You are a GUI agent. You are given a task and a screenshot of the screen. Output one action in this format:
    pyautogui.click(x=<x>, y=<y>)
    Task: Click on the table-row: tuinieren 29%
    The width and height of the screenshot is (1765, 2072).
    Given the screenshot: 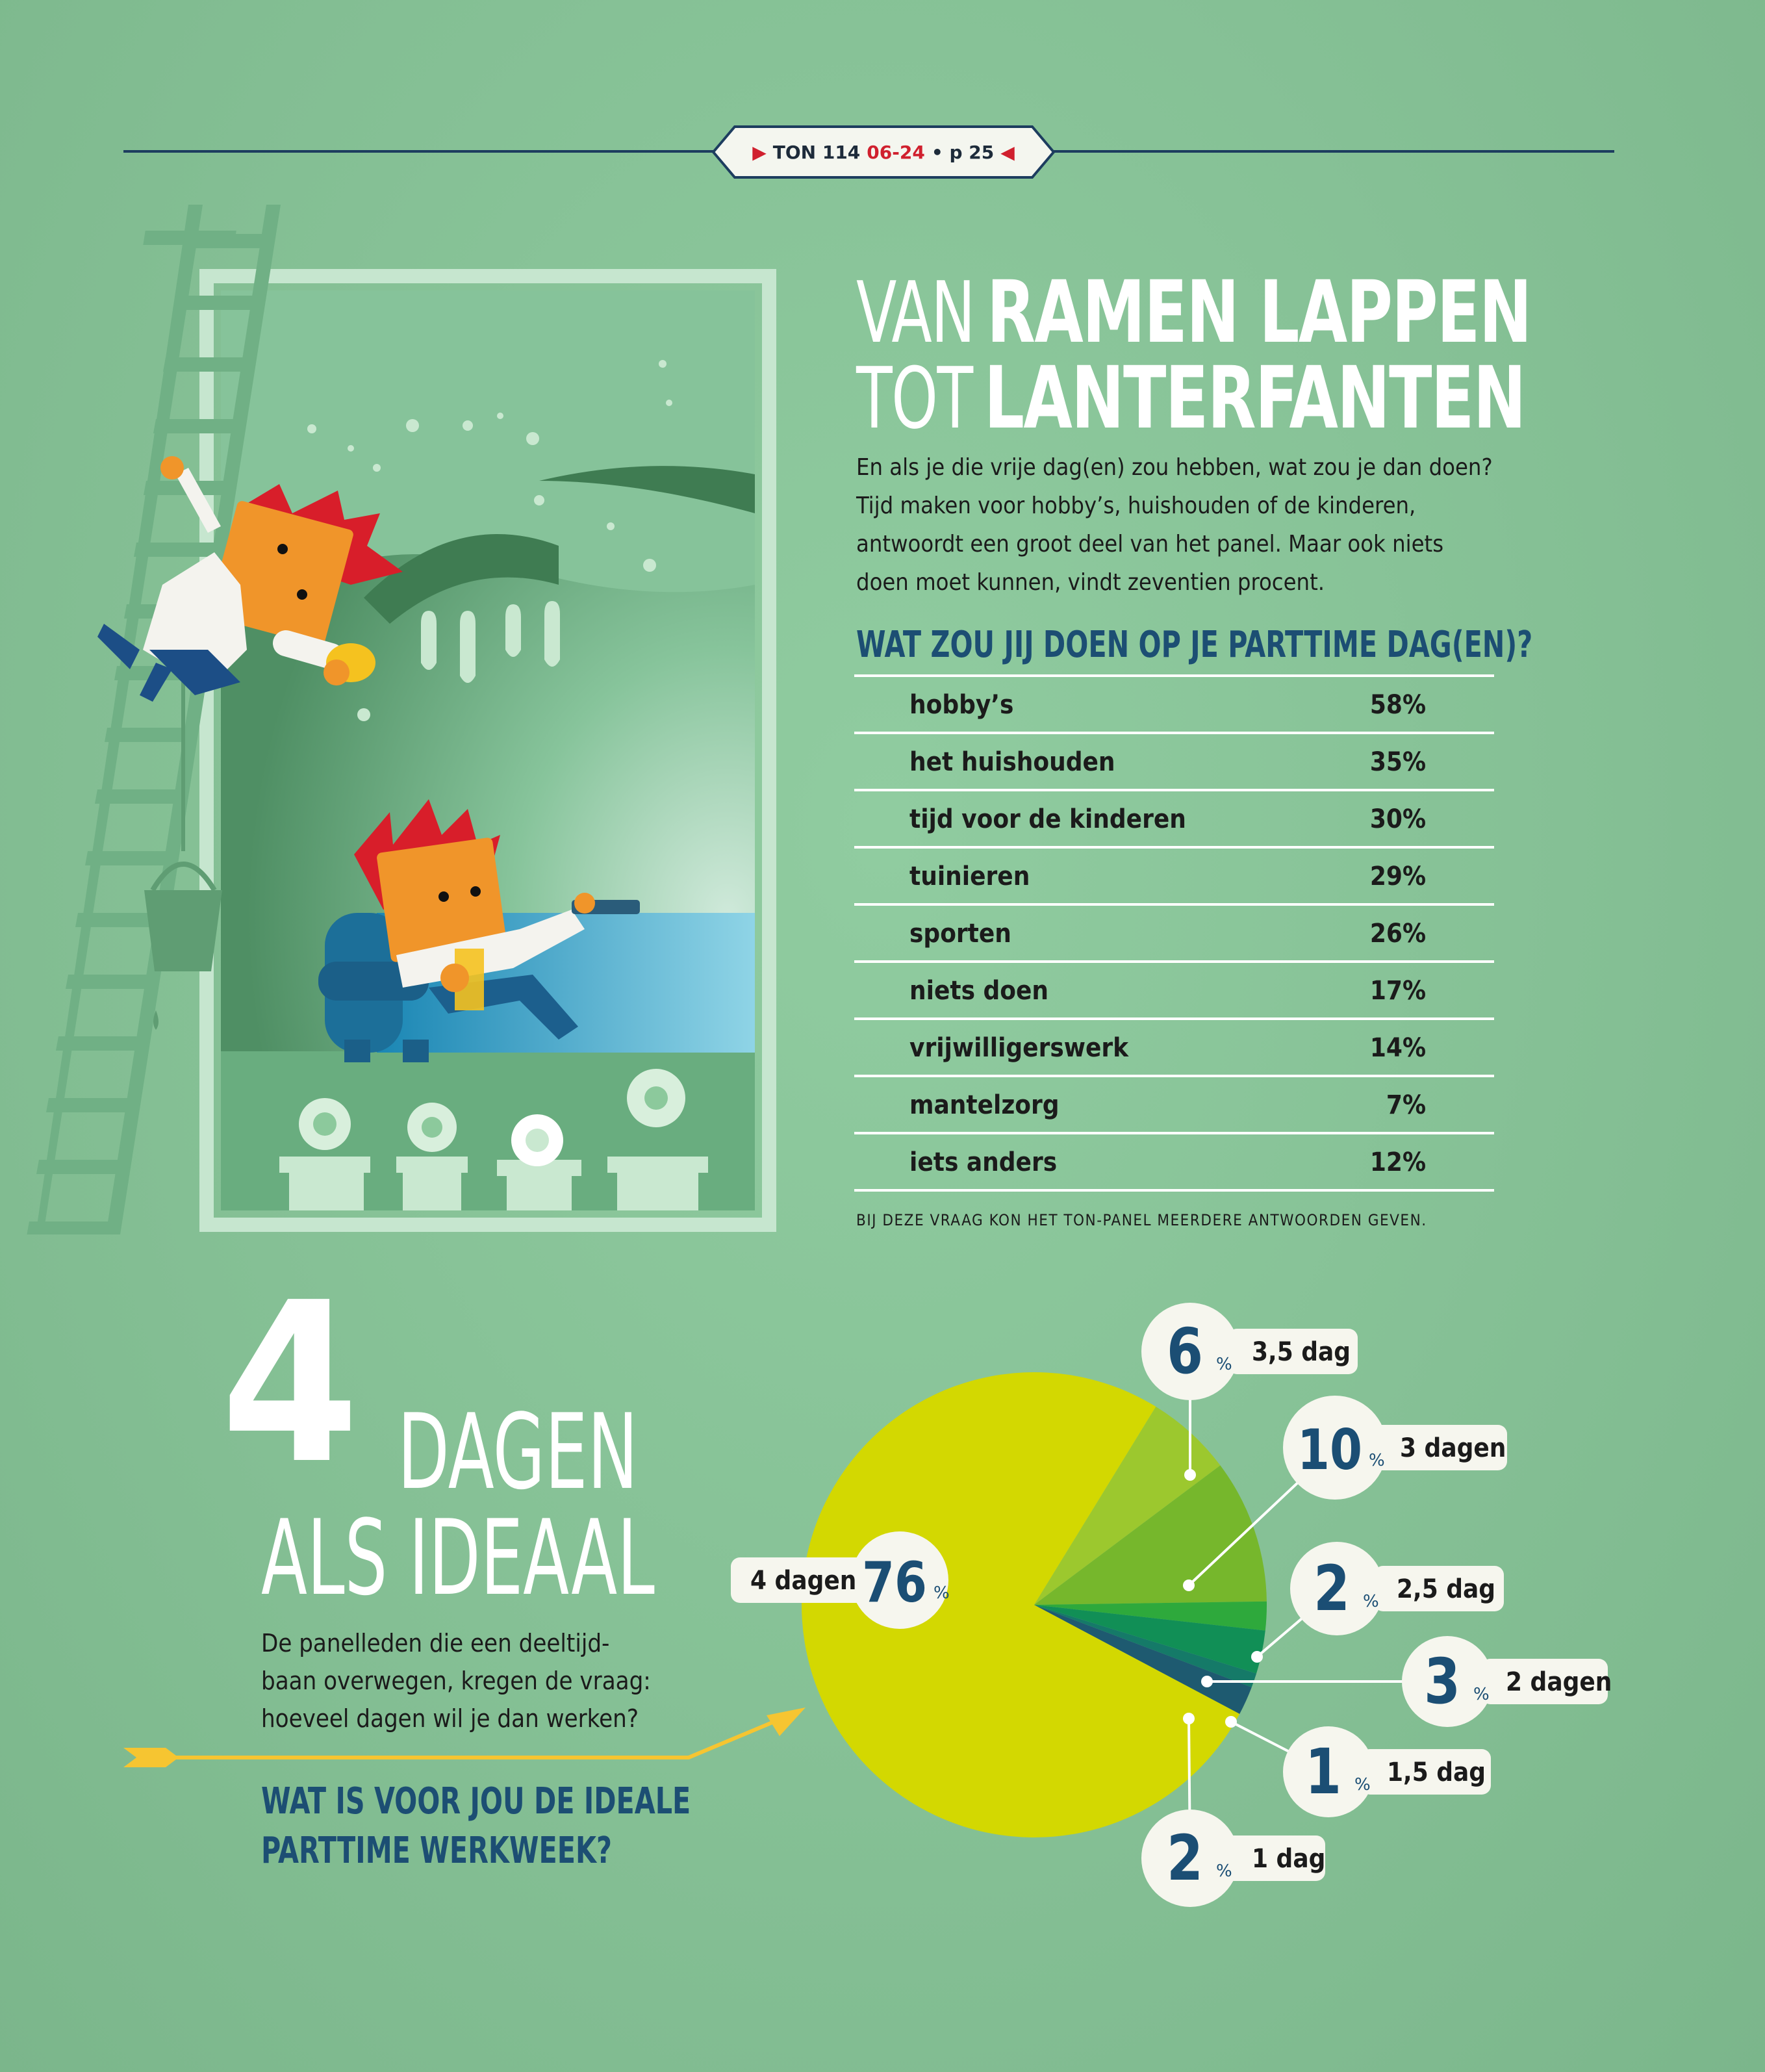 What is the action you would take?
    pyautogui.click(x=1174, y=877)
    